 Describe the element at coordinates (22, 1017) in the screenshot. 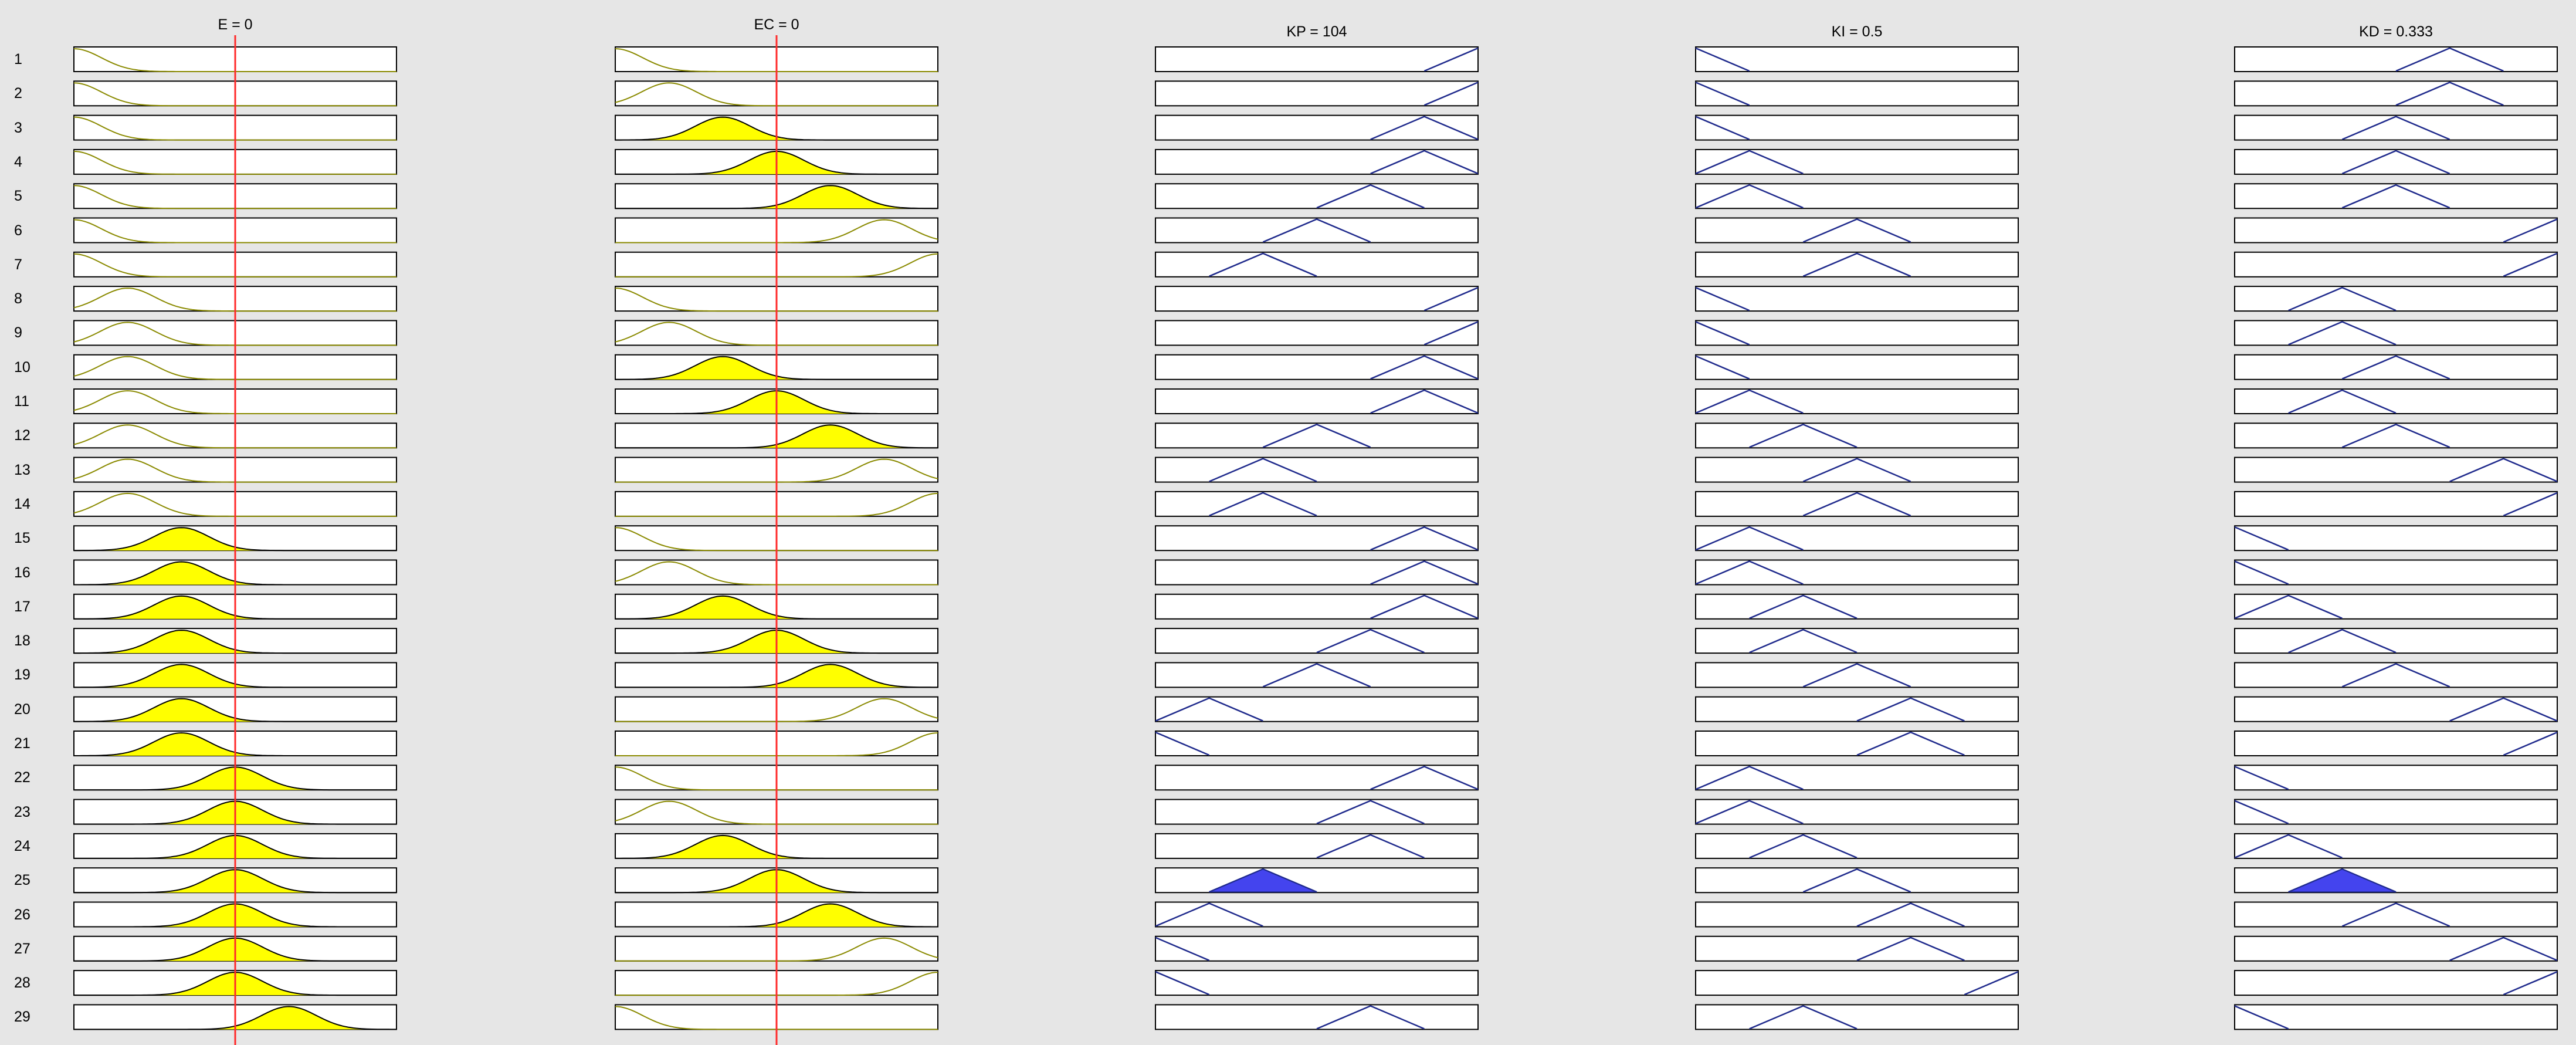

I see `rule-number: 29` at that location.